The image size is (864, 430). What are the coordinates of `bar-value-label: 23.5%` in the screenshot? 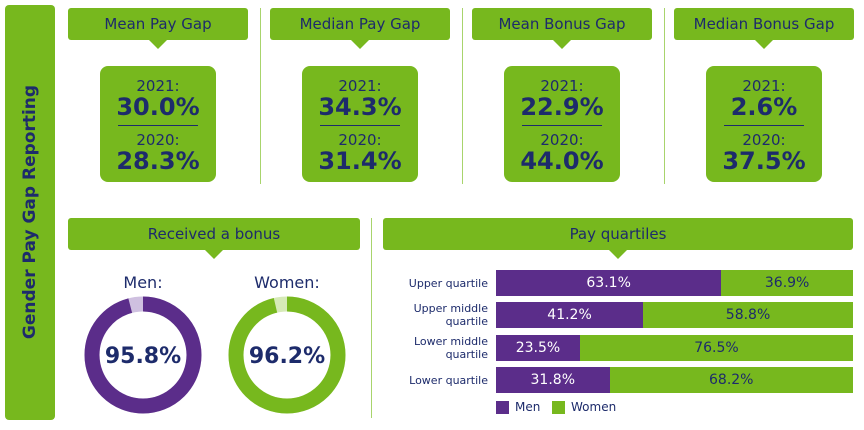 It's located at (538, 348).